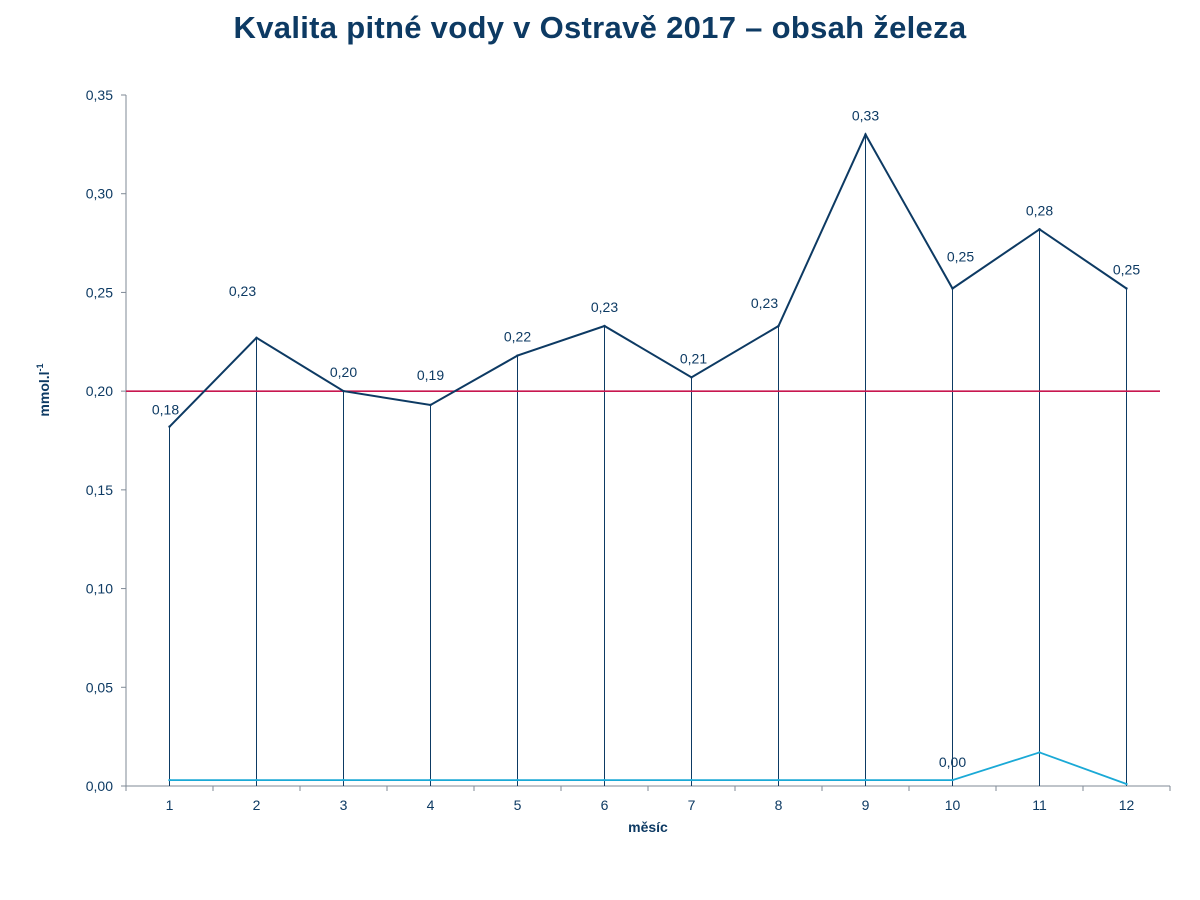 The height and width of the screenshot is (900, 1200). I want to click on x-tick-label: 6, so click(605, 805).